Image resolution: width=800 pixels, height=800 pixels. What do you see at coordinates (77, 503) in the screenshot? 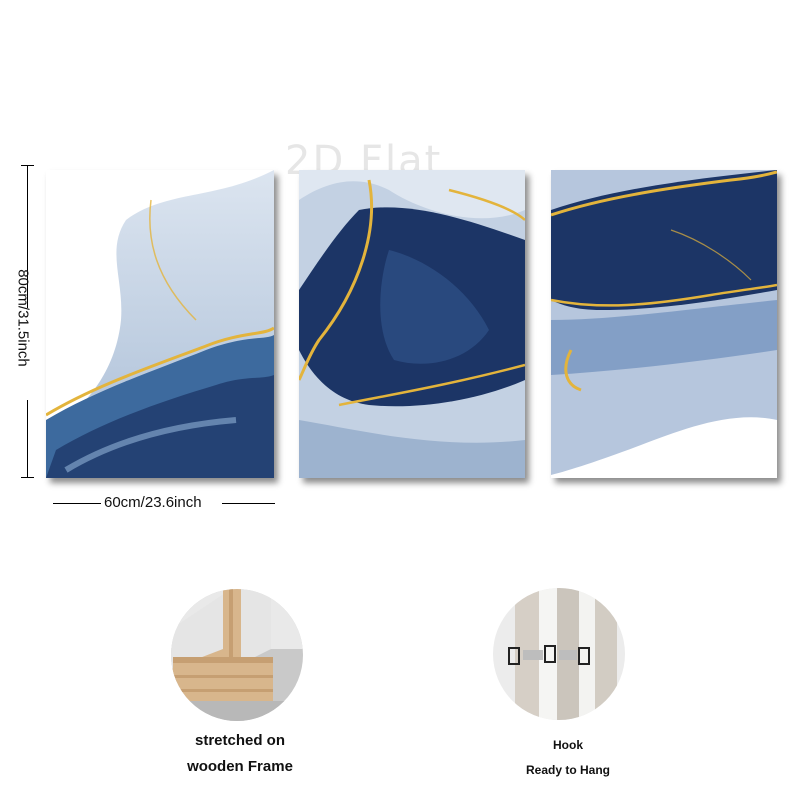
I see `width-dimension-line-left` at bounding box center [77, 503].